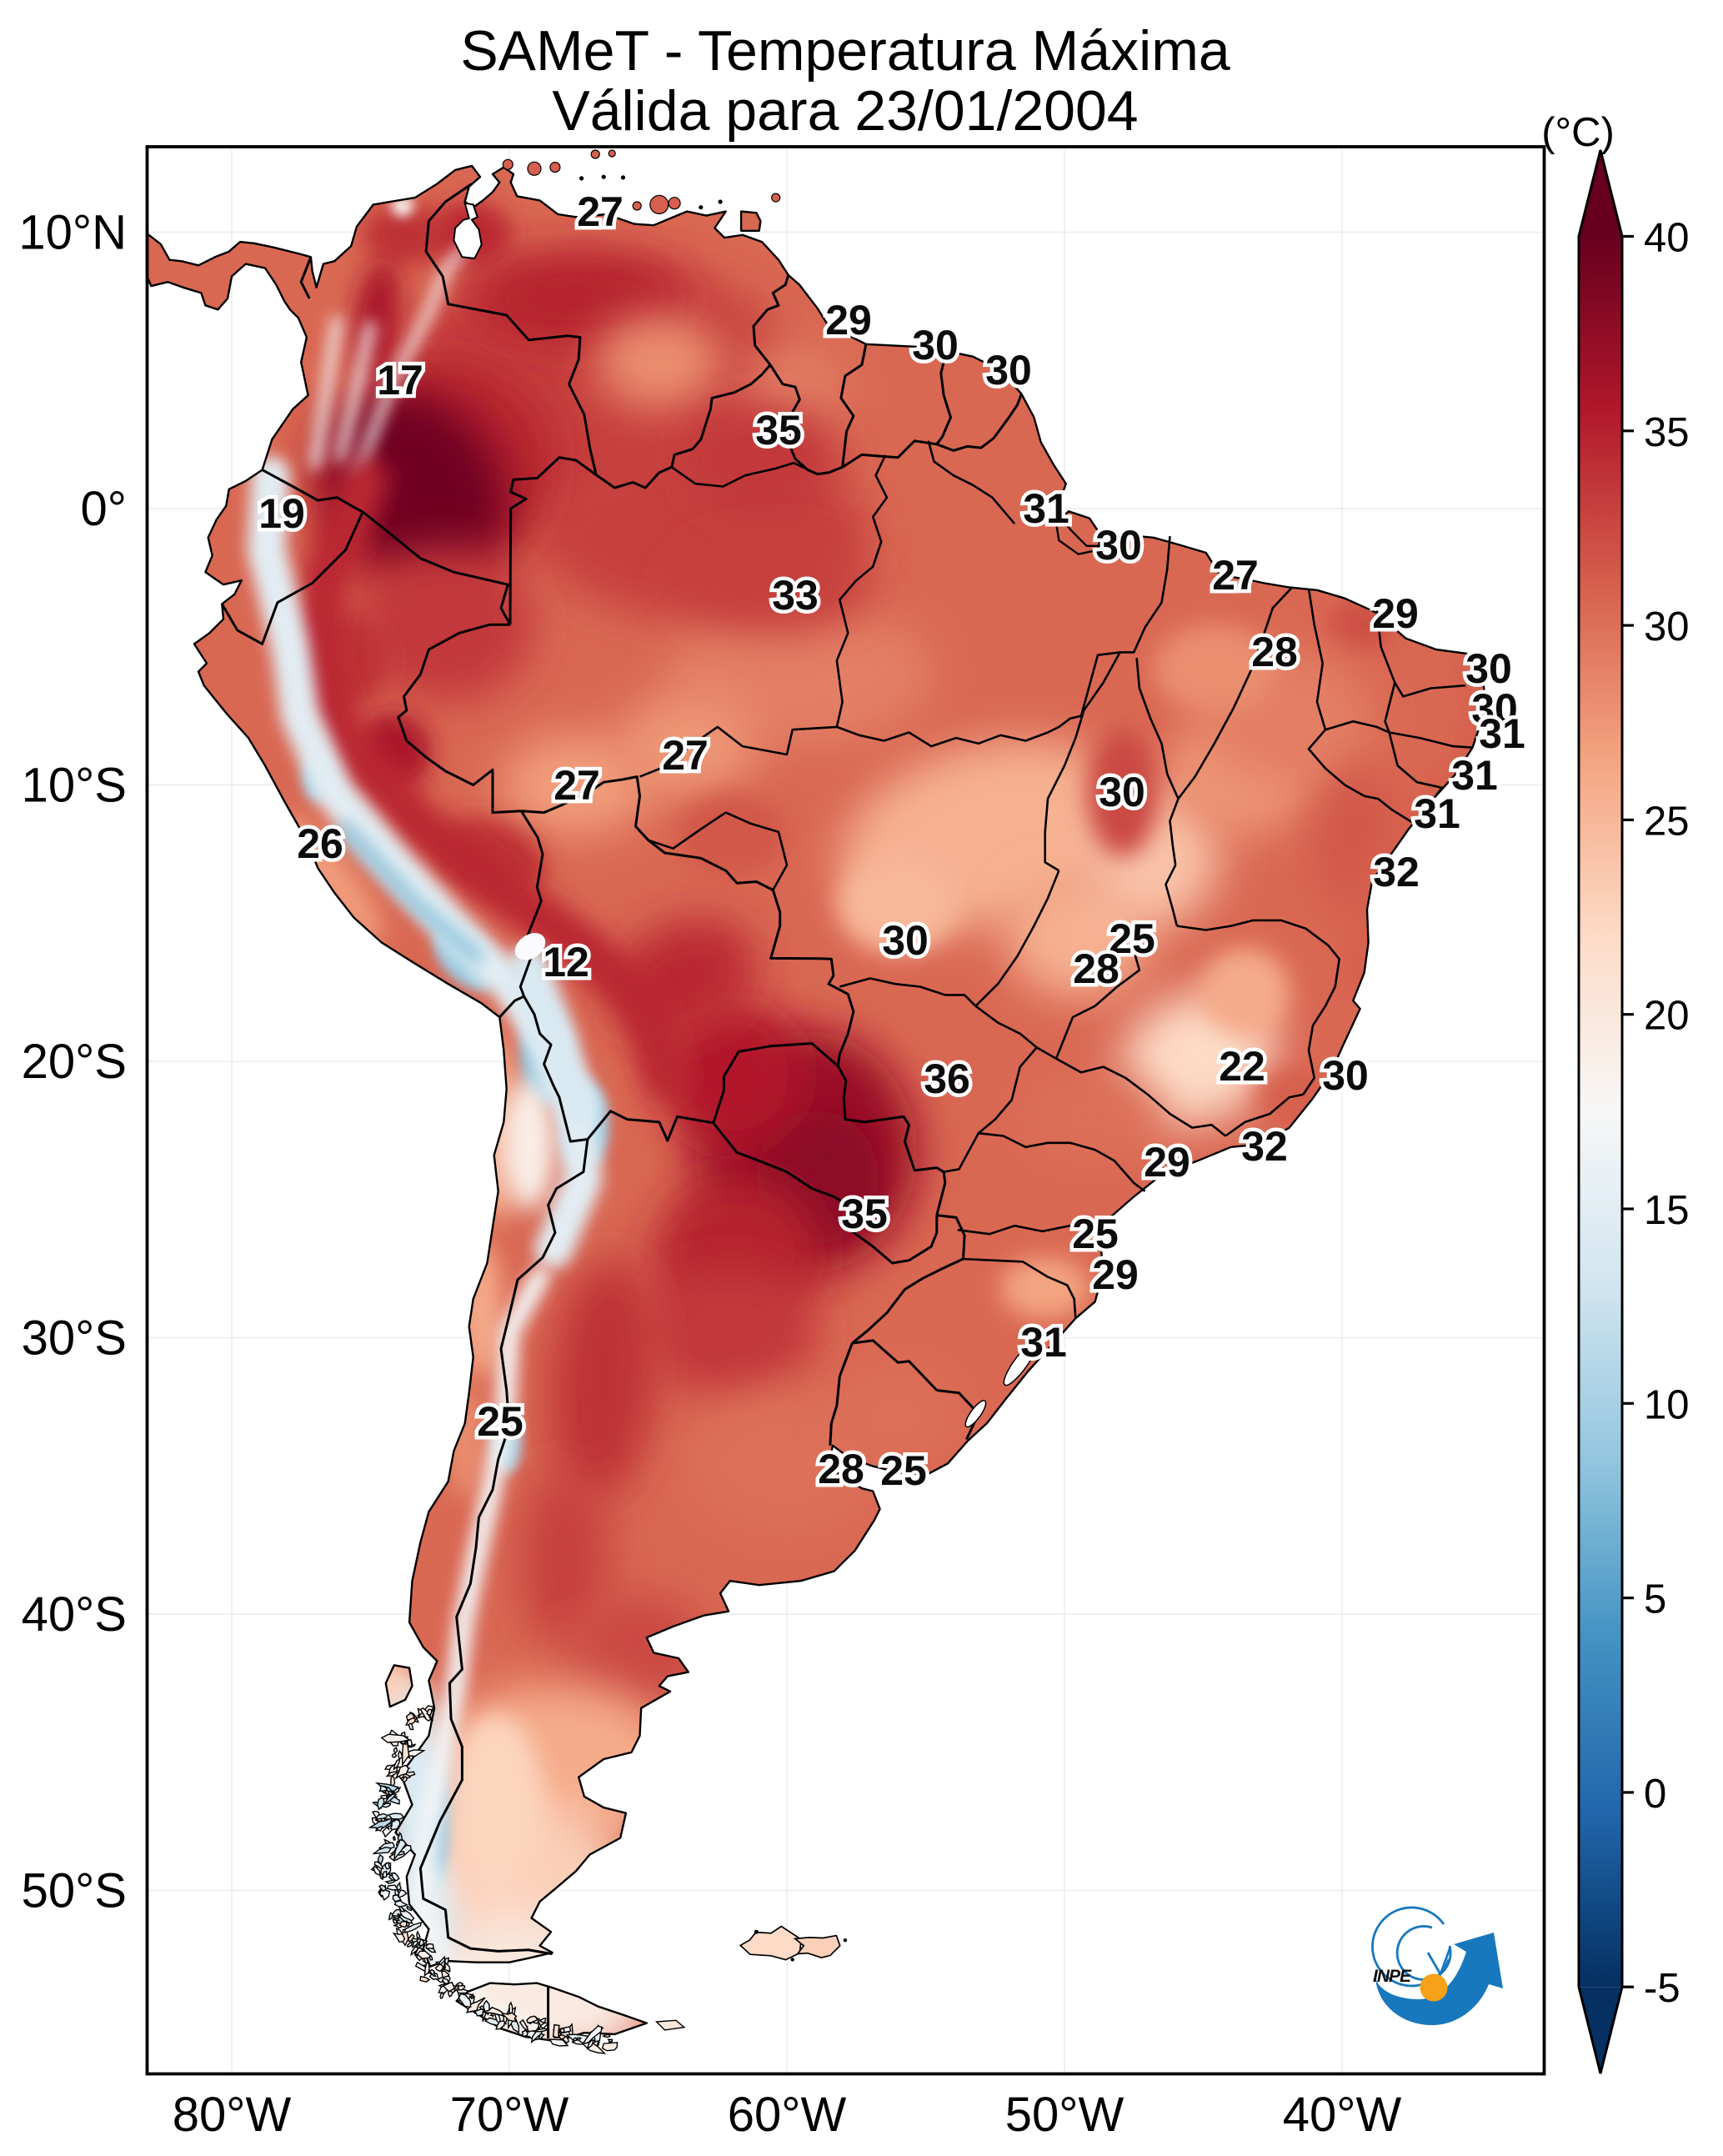 This screenshot has width=1723, height=2156. What do you see at coordinates (788, 2115) in the screenshot?
I see `svg-text: 60°W` at bounding box center [788, 2115].